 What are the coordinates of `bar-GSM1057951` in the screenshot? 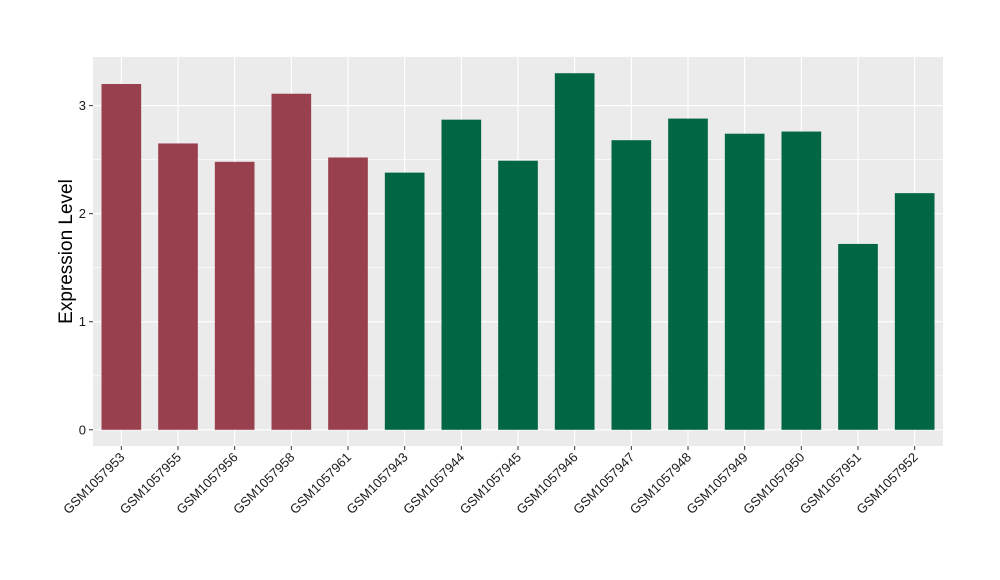 It's located at (858, 336).